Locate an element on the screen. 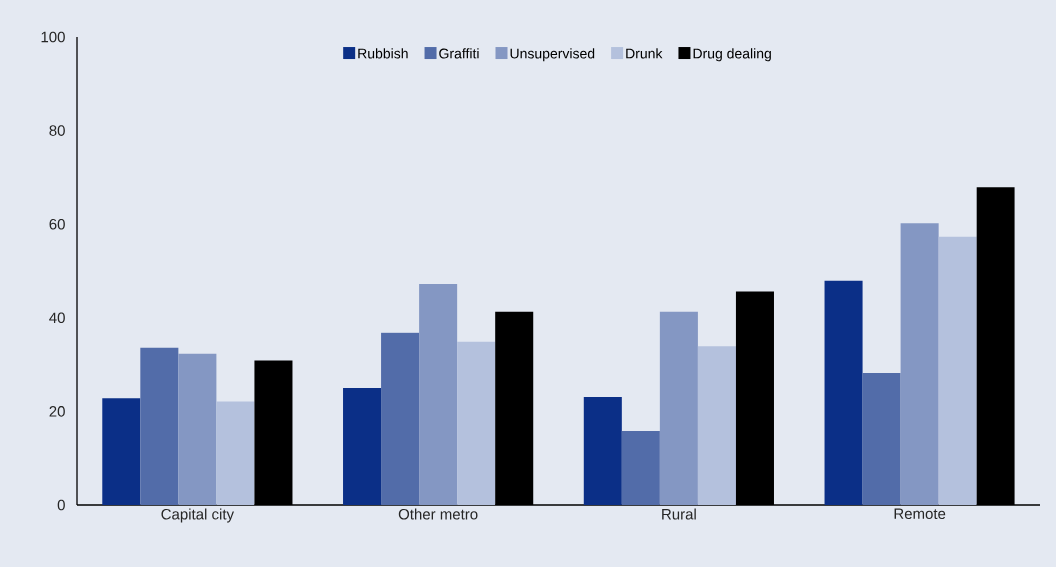 The image size is (1056, 567). legend-label: Graffiti is located at coordinates (459, 53).